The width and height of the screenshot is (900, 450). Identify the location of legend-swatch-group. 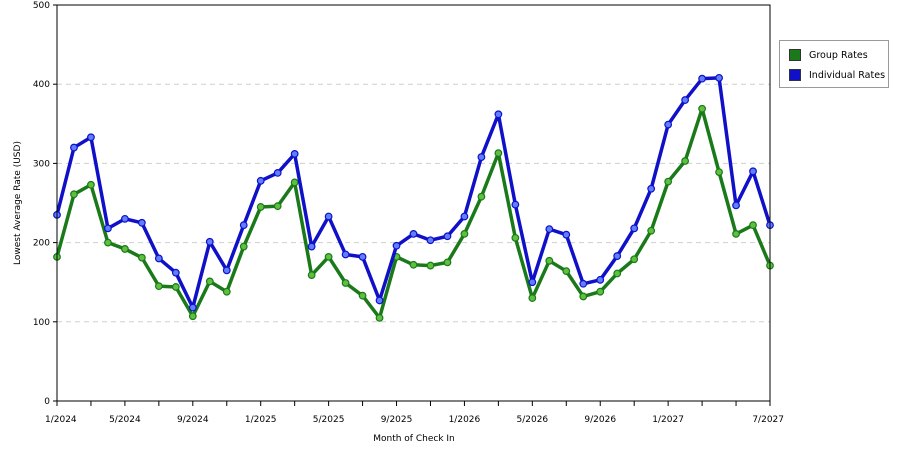
(795, 55).